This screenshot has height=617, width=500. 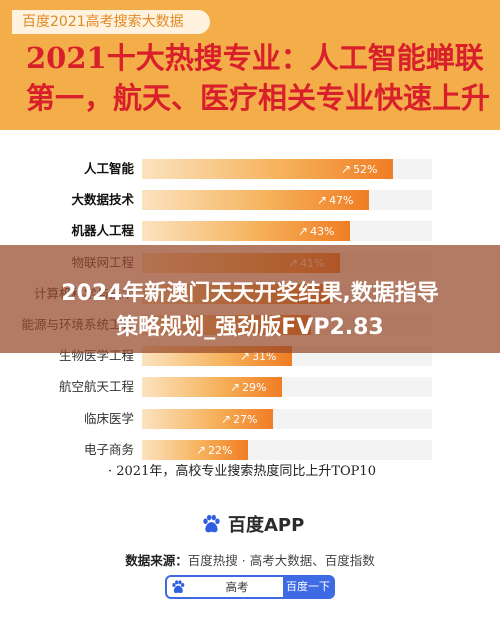 What do you see at coordinates (365, 169) in the screenshot?
I see `value-text: 52%` at bounding box center [365, 169].